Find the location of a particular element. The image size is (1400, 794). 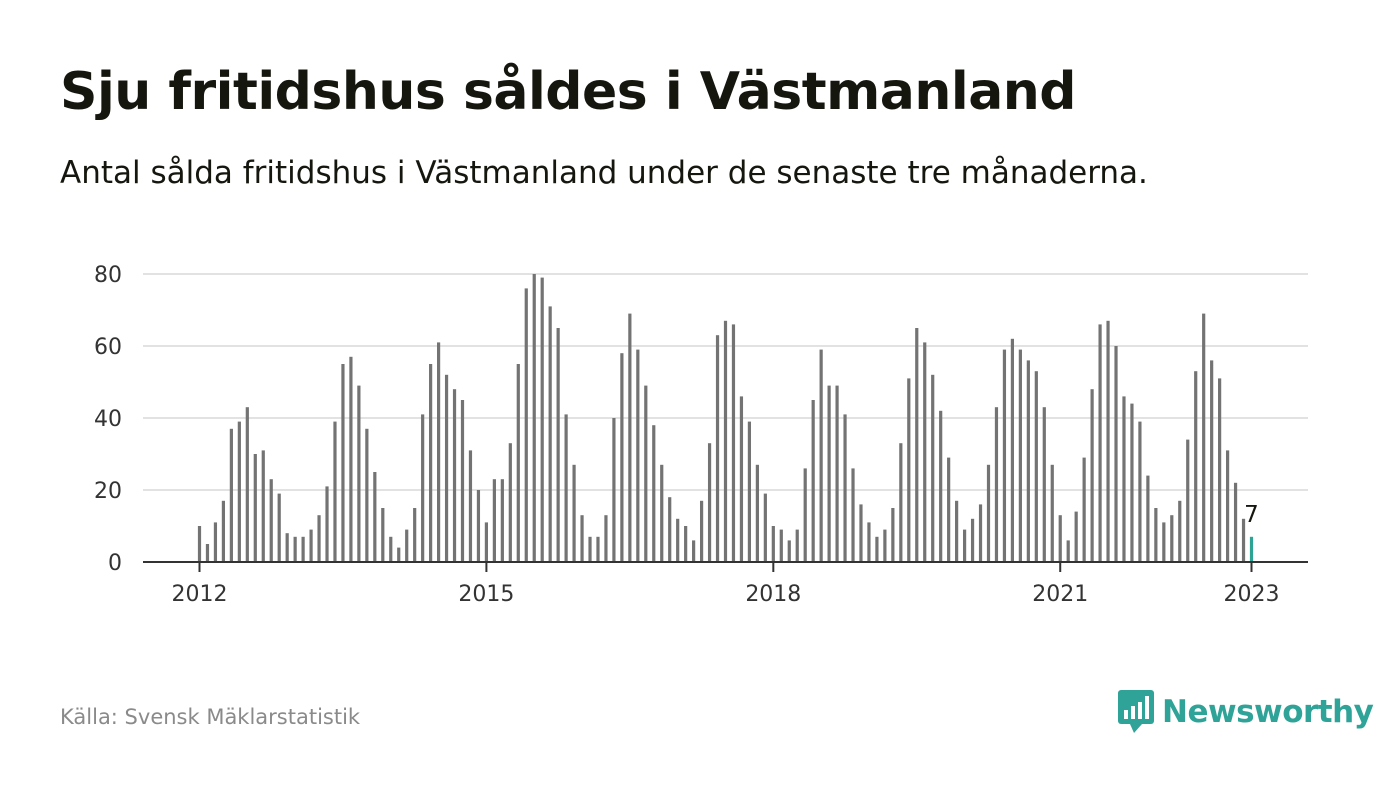

source-note: Källa: Svensk Mäklarstatistik is located at coordinates (210, 717).